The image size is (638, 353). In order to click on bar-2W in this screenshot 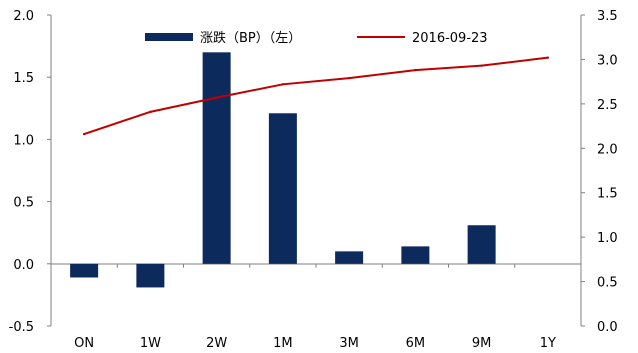, I will do `click(216, 158)`.